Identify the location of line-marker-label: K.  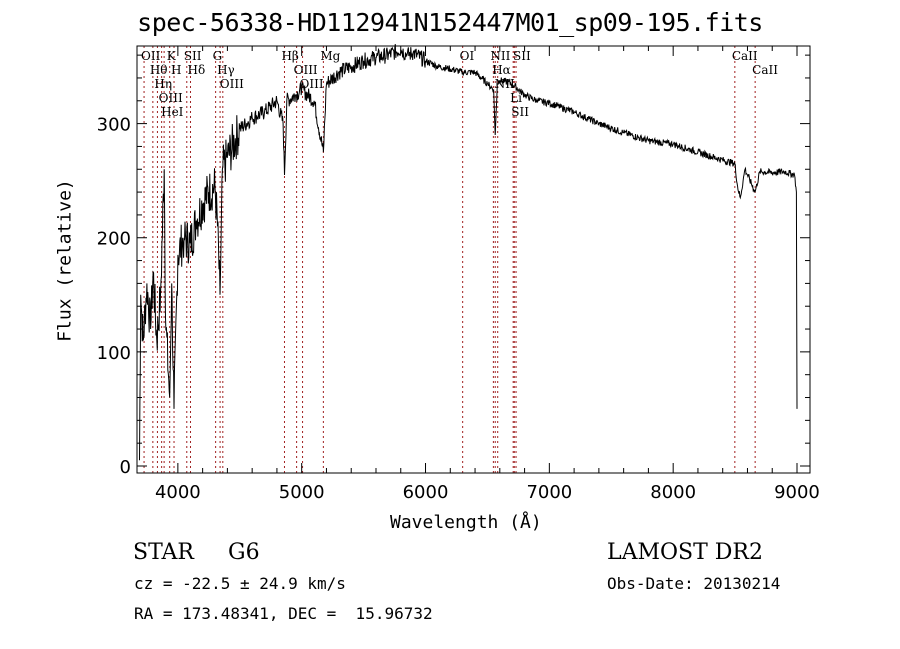
(172, 56).